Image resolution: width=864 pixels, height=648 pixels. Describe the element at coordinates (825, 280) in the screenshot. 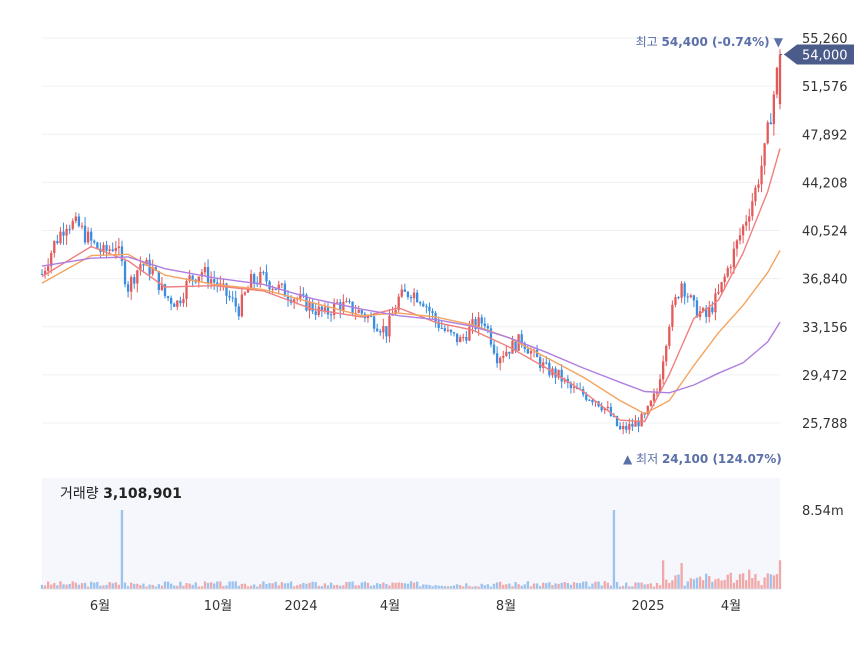

I see `price-tick-label: 36,840` at that location.